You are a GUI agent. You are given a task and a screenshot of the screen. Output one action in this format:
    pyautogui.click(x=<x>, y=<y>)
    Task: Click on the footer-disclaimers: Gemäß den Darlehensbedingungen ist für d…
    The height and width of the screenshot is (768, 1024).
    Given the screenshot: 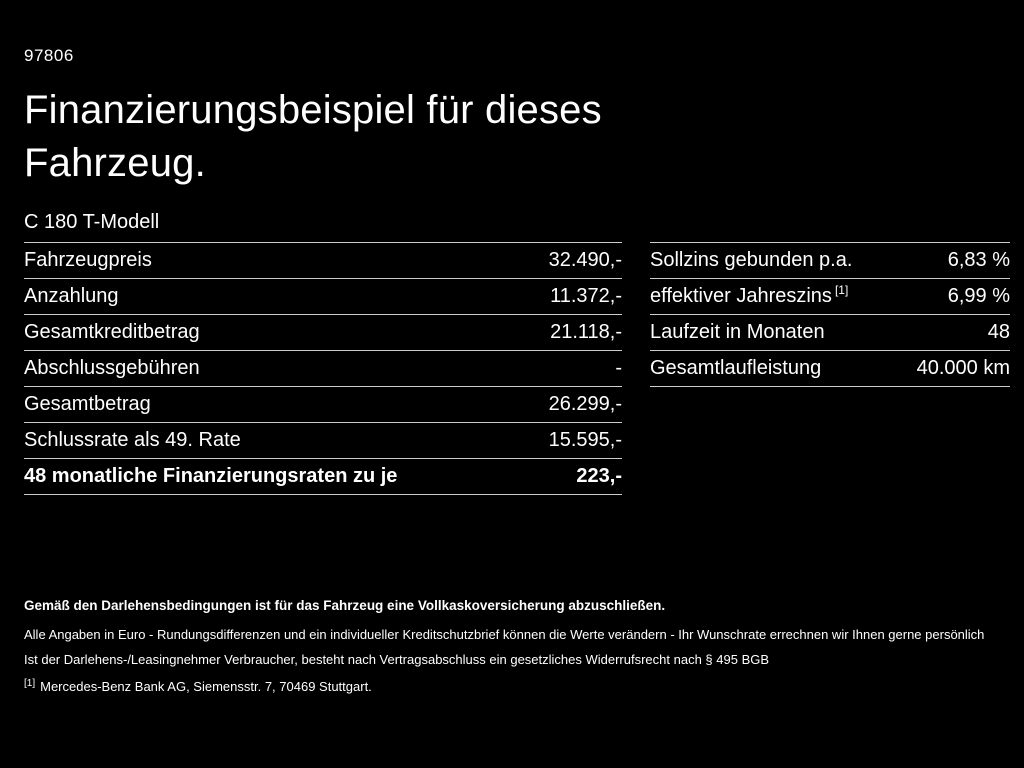 What is the action you would take?
    pyautogui.click(x=512, y=646)
    